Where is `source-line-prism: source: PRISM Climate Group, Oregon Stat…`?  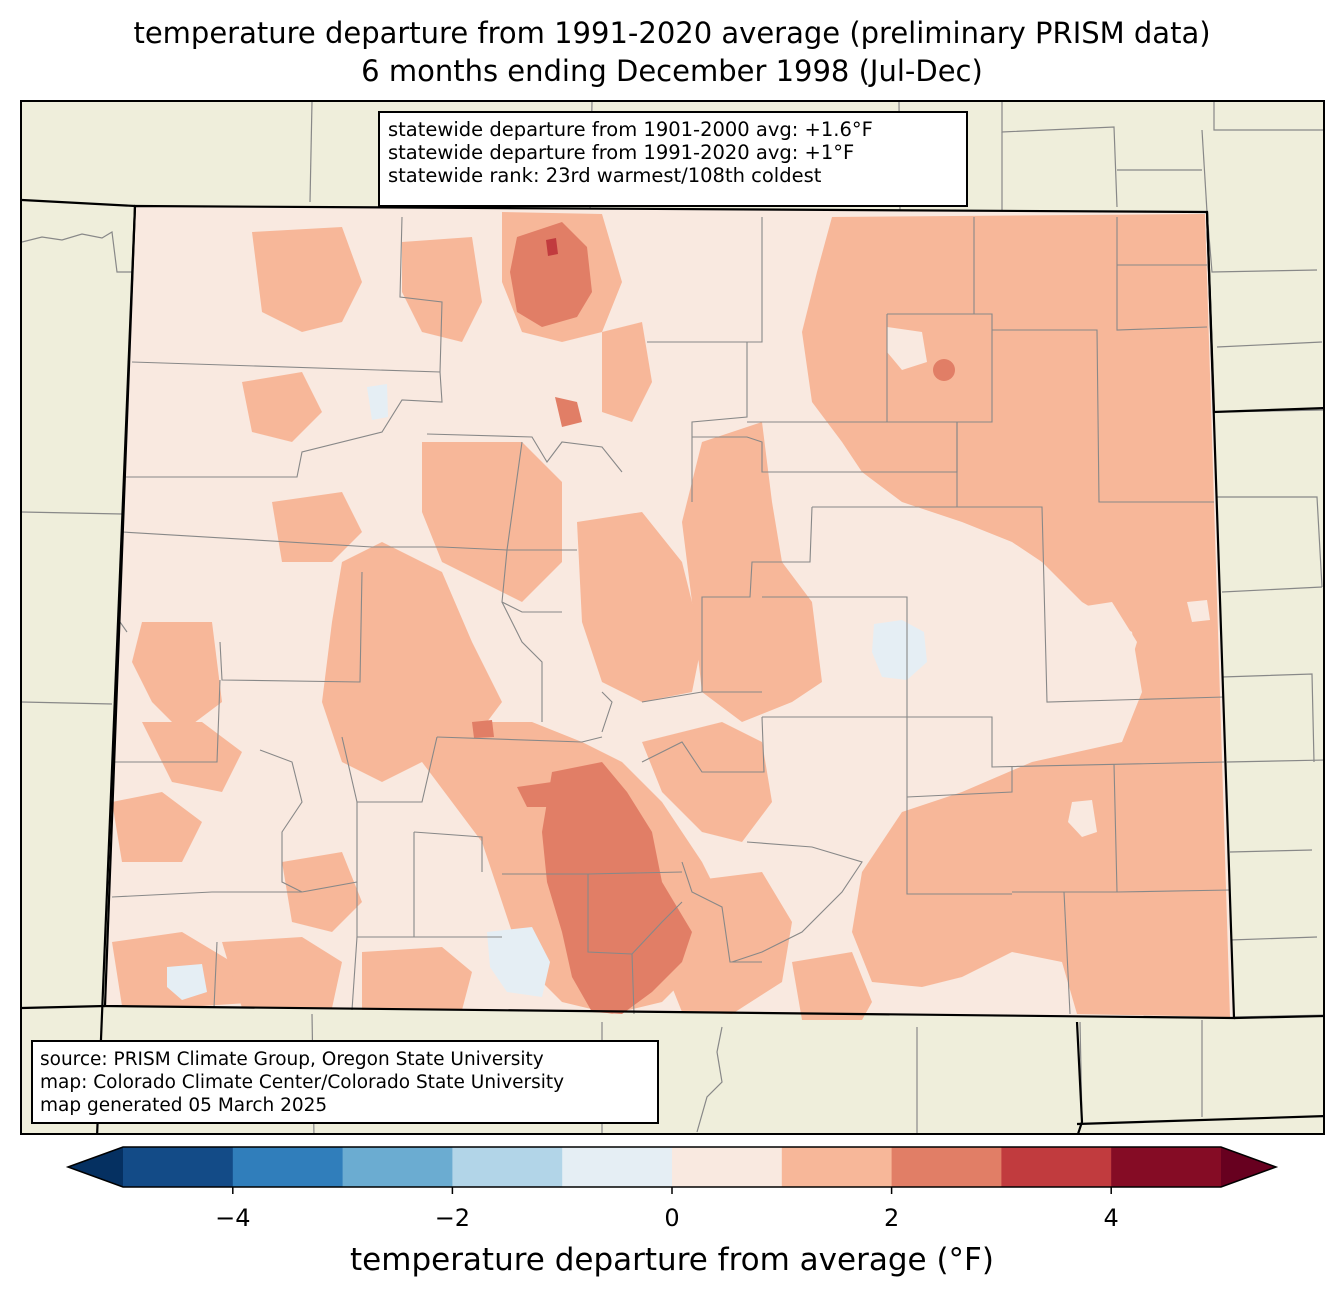
source-line-prism: source: PRISM Climate Group, Oregon Stat… is located at coordinates (292, 1059).